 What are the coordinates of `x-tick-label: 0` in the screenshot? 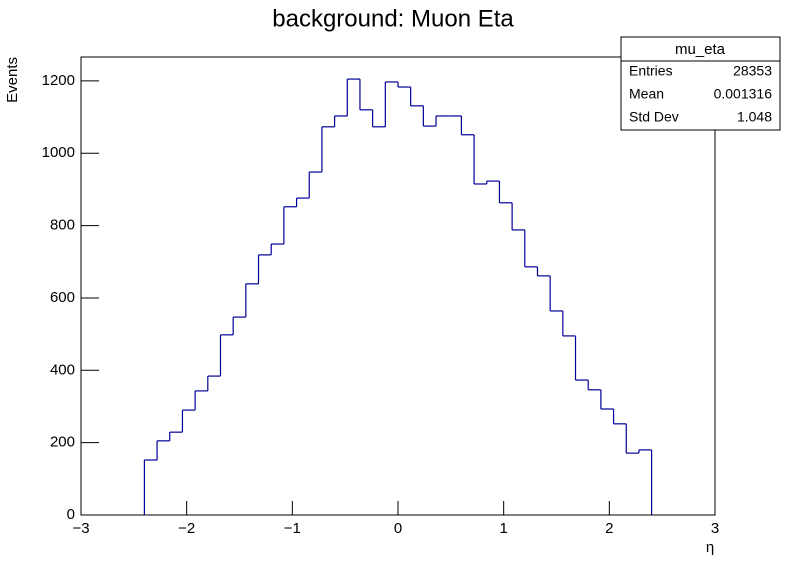 It's located at (398, 528).